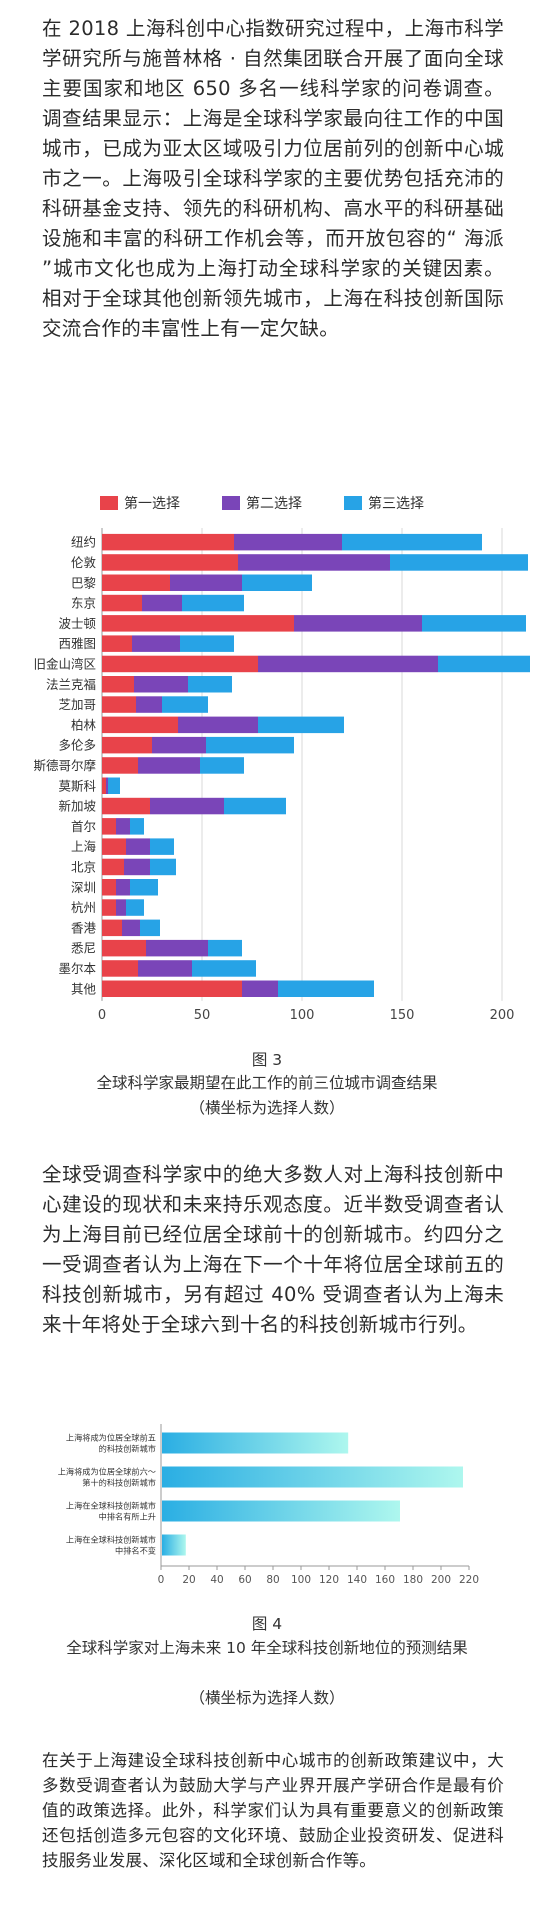 Image resolution: width=534 pixels, height=1920 pixels. I want to click on figure-3-caption: 全球科学家最期望在此工作的前三位城市调查结果, so click(267, 1083).